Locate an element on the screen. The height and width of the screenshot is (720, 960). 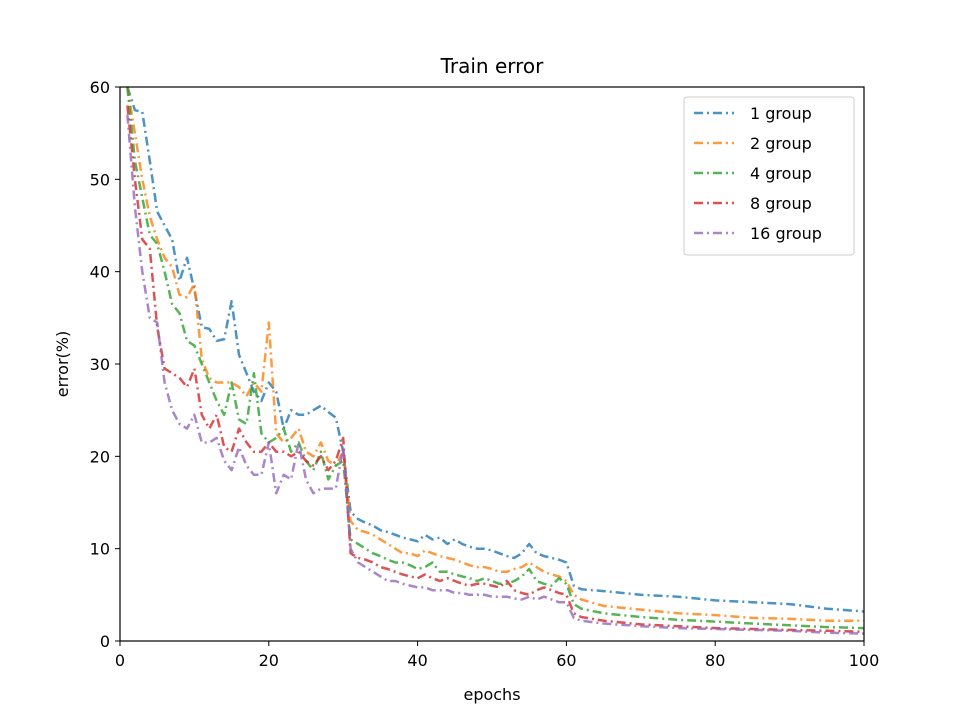
legend-label-2: 2 group is located at coordinates (781, 143).